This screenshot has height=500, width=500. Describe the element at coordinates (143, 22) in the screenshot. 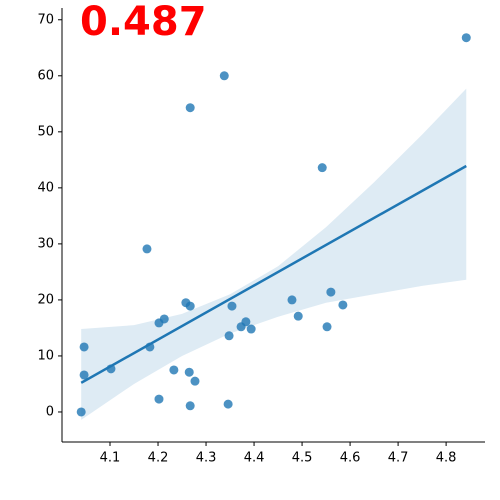

I see `annotation: 0.487` at that location.